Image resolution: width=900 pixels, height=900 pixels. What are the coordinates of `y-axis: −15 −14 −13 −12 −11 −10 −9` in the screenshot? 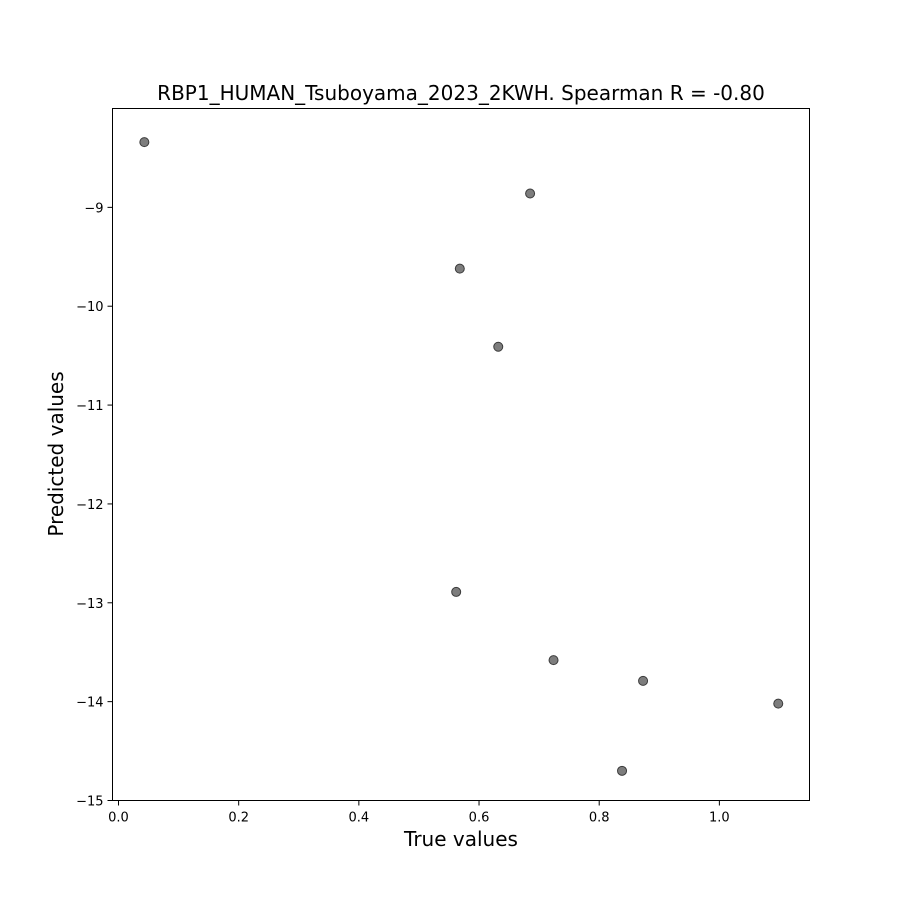 It's located at (94, 505).